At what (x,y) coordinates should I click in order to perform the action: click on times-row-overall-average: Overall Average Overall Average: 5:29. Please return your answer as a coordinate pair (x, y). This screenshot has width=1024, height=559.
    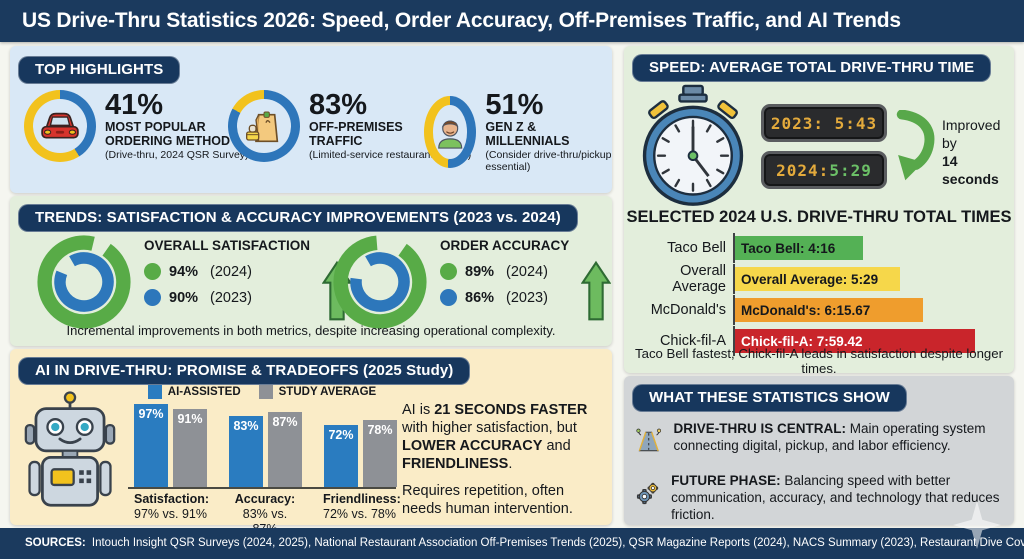
    Looking at the image, I should click on (818, 279).